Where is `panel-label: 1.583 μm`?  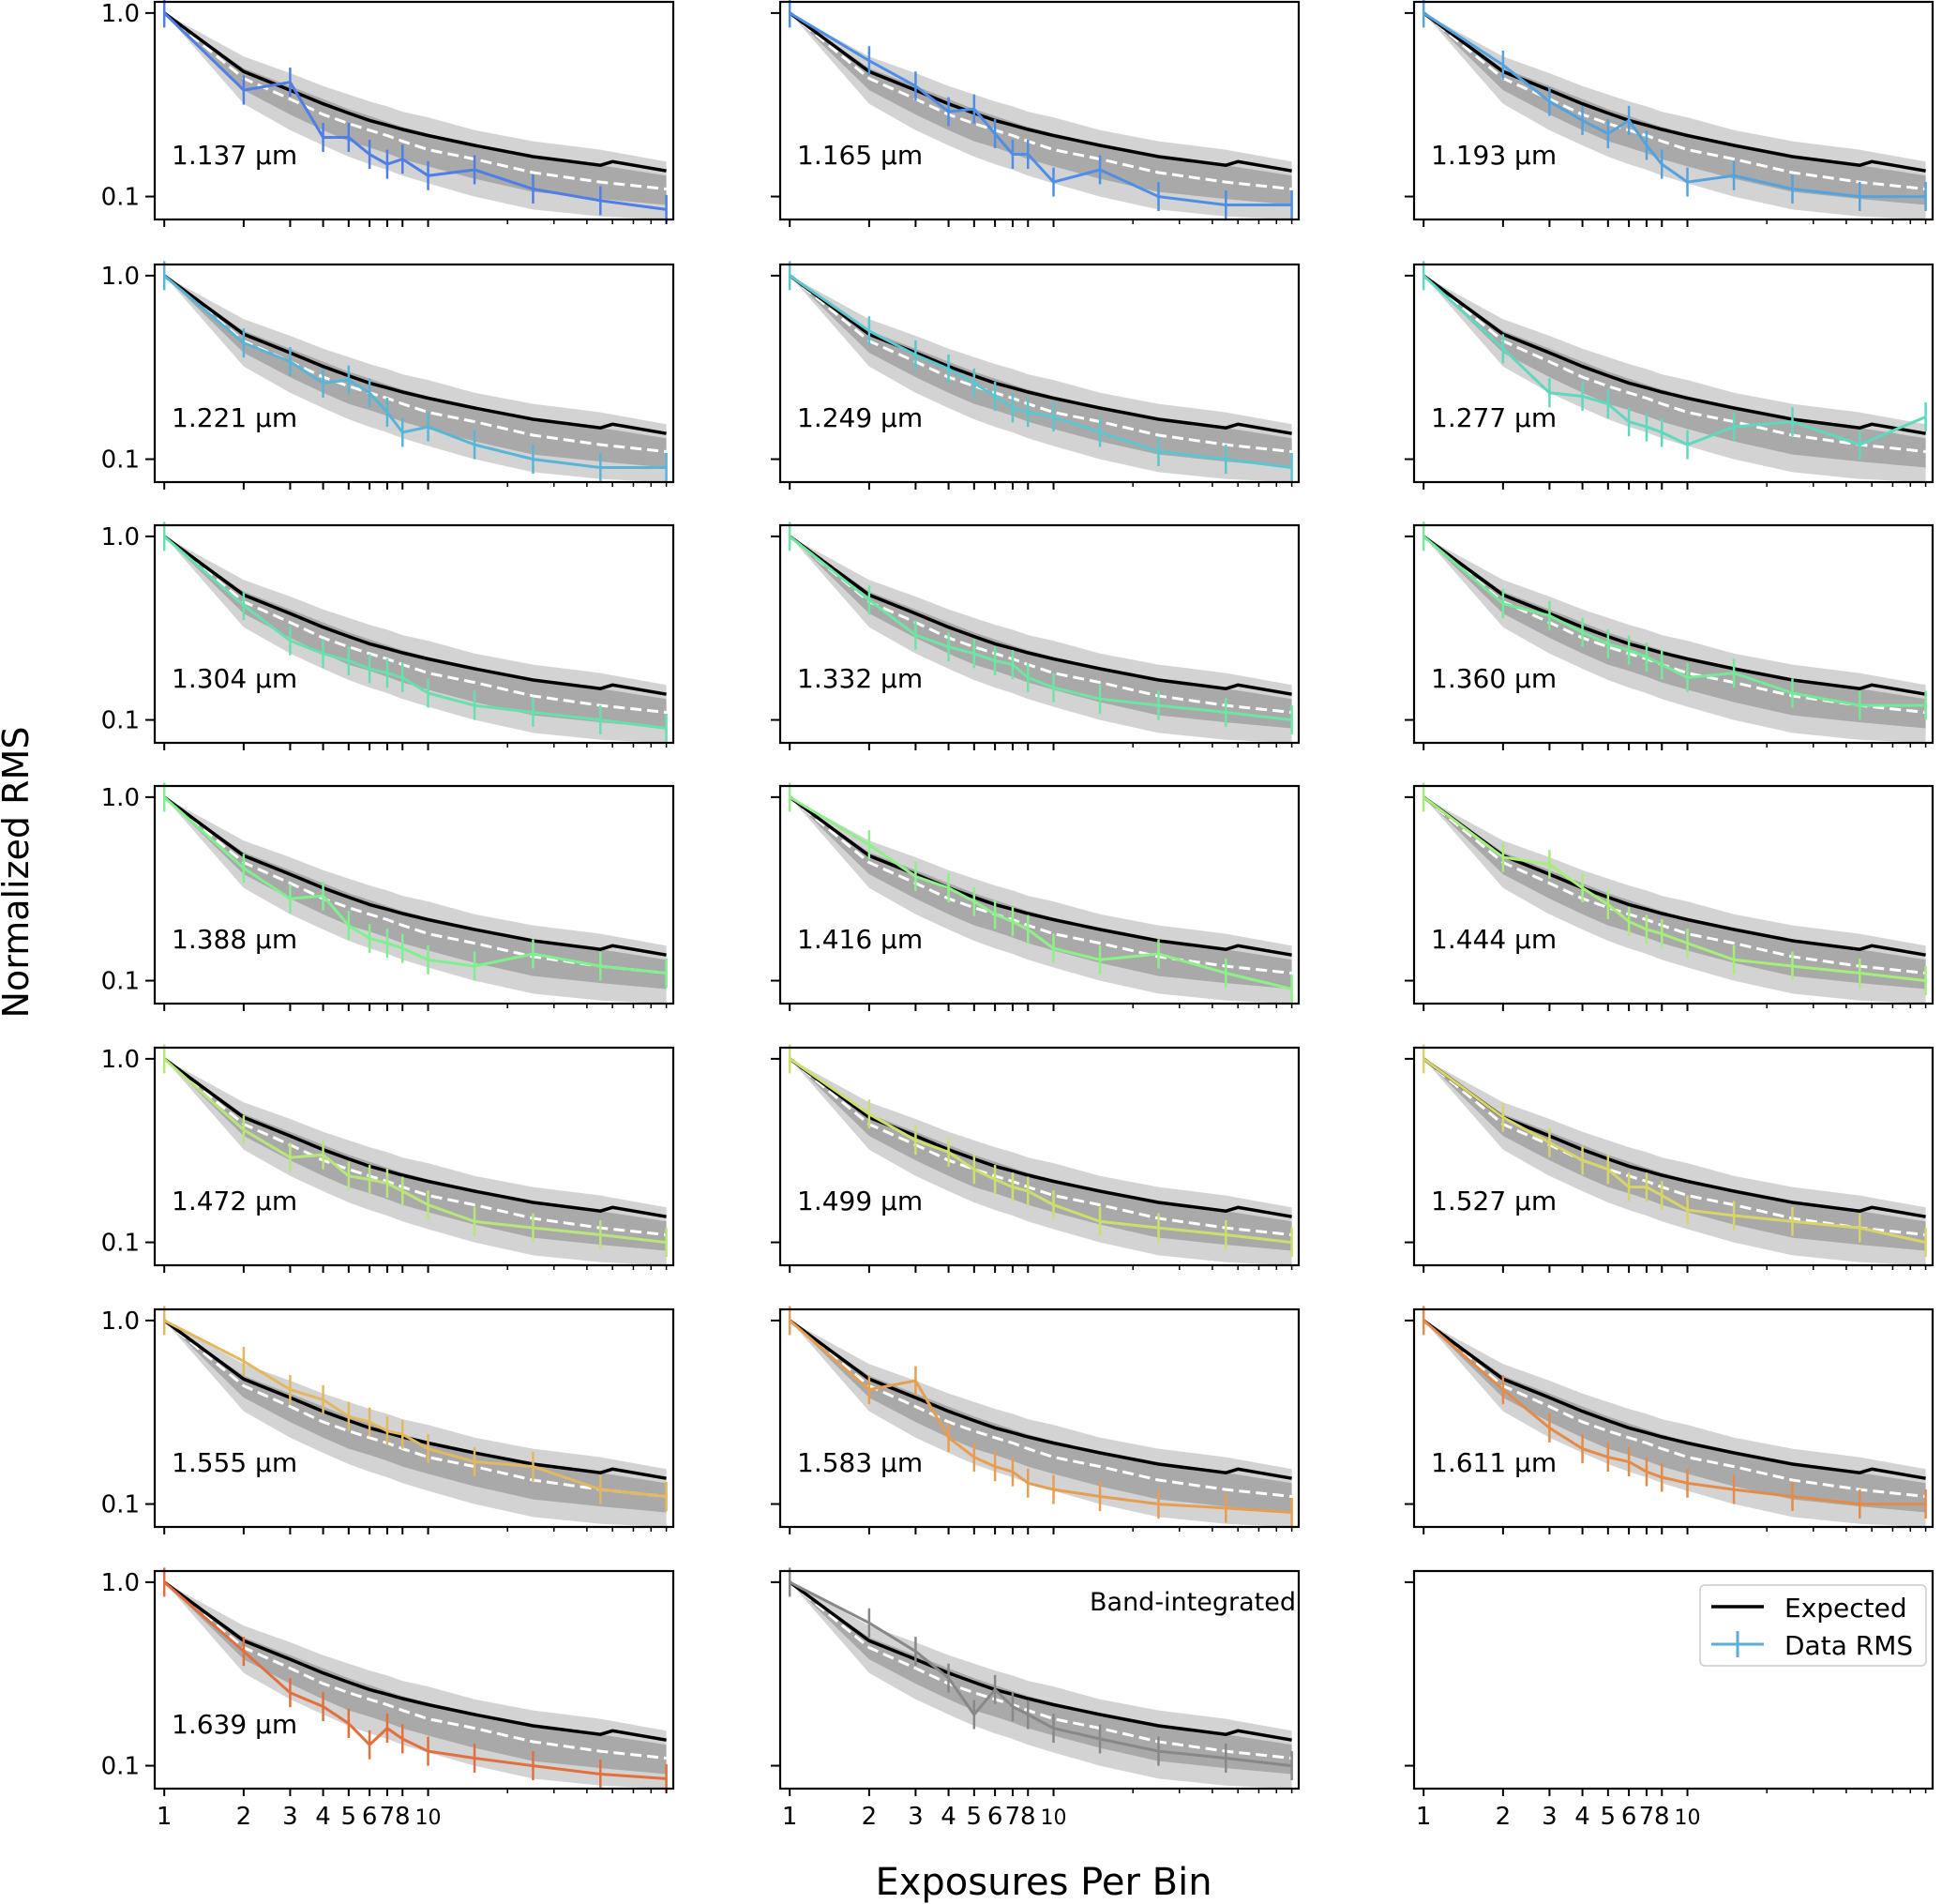 panel-label: 1.583 μm is located at coordinates (860, 1462).